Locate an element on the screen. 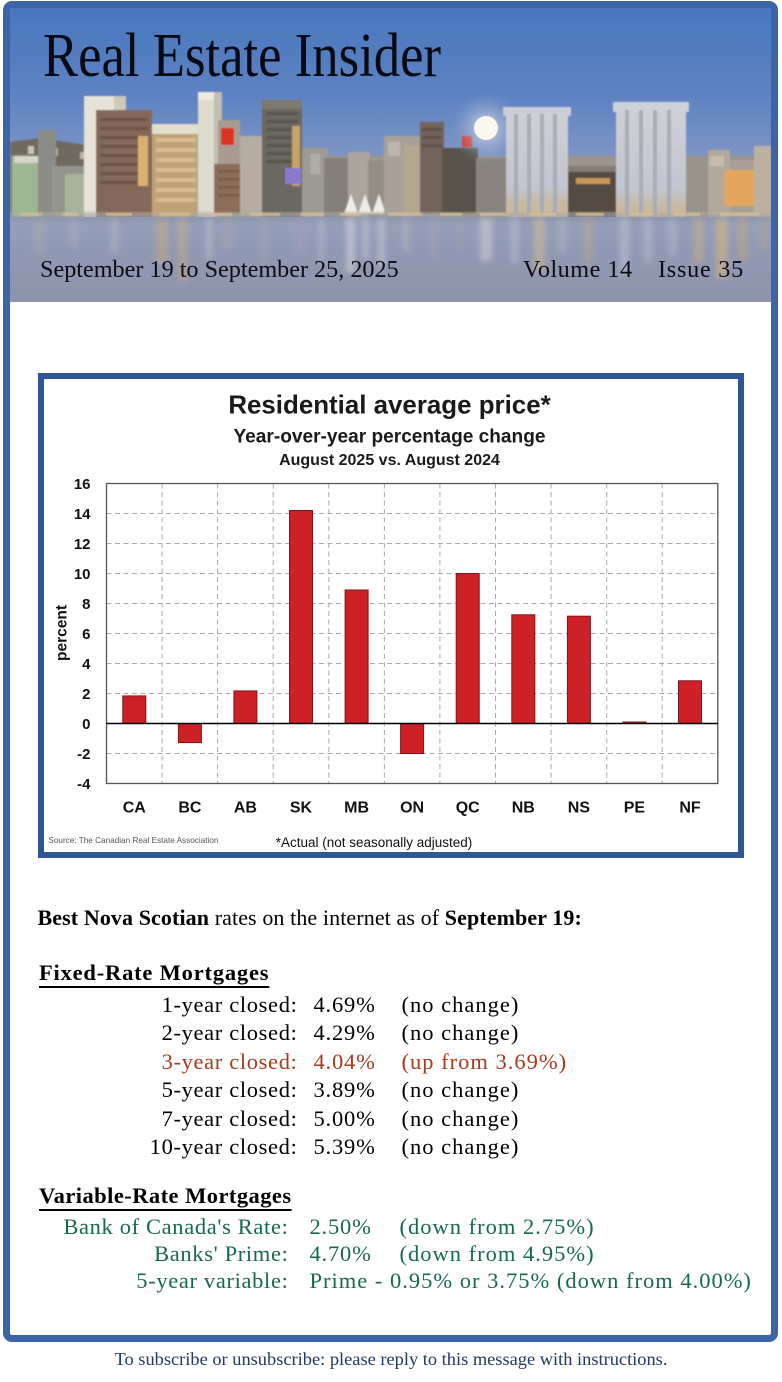 This screenshot has width=782, height=1382. svg-text: NF is located at coordinates (690, 808).